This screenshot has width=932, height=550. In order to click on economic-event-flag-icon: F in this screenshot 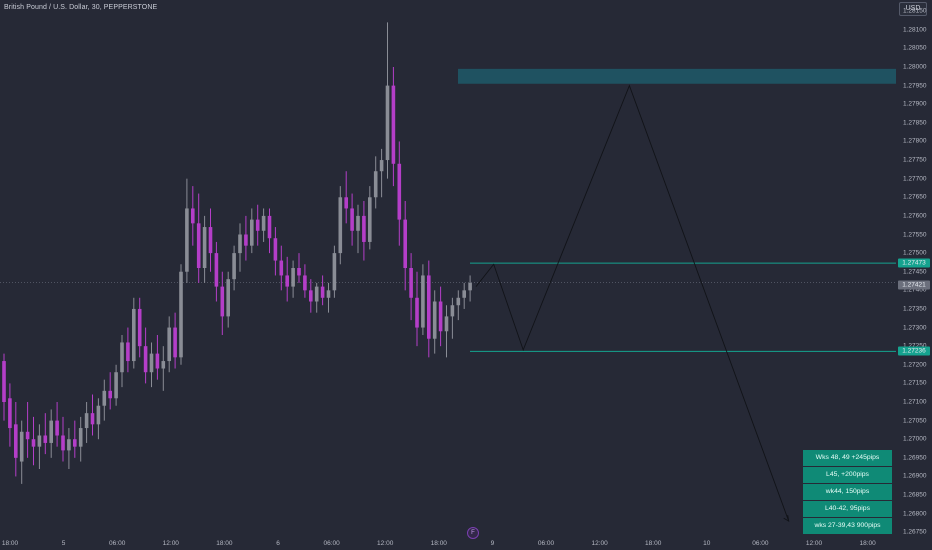, I will do `click(473, 533)`.